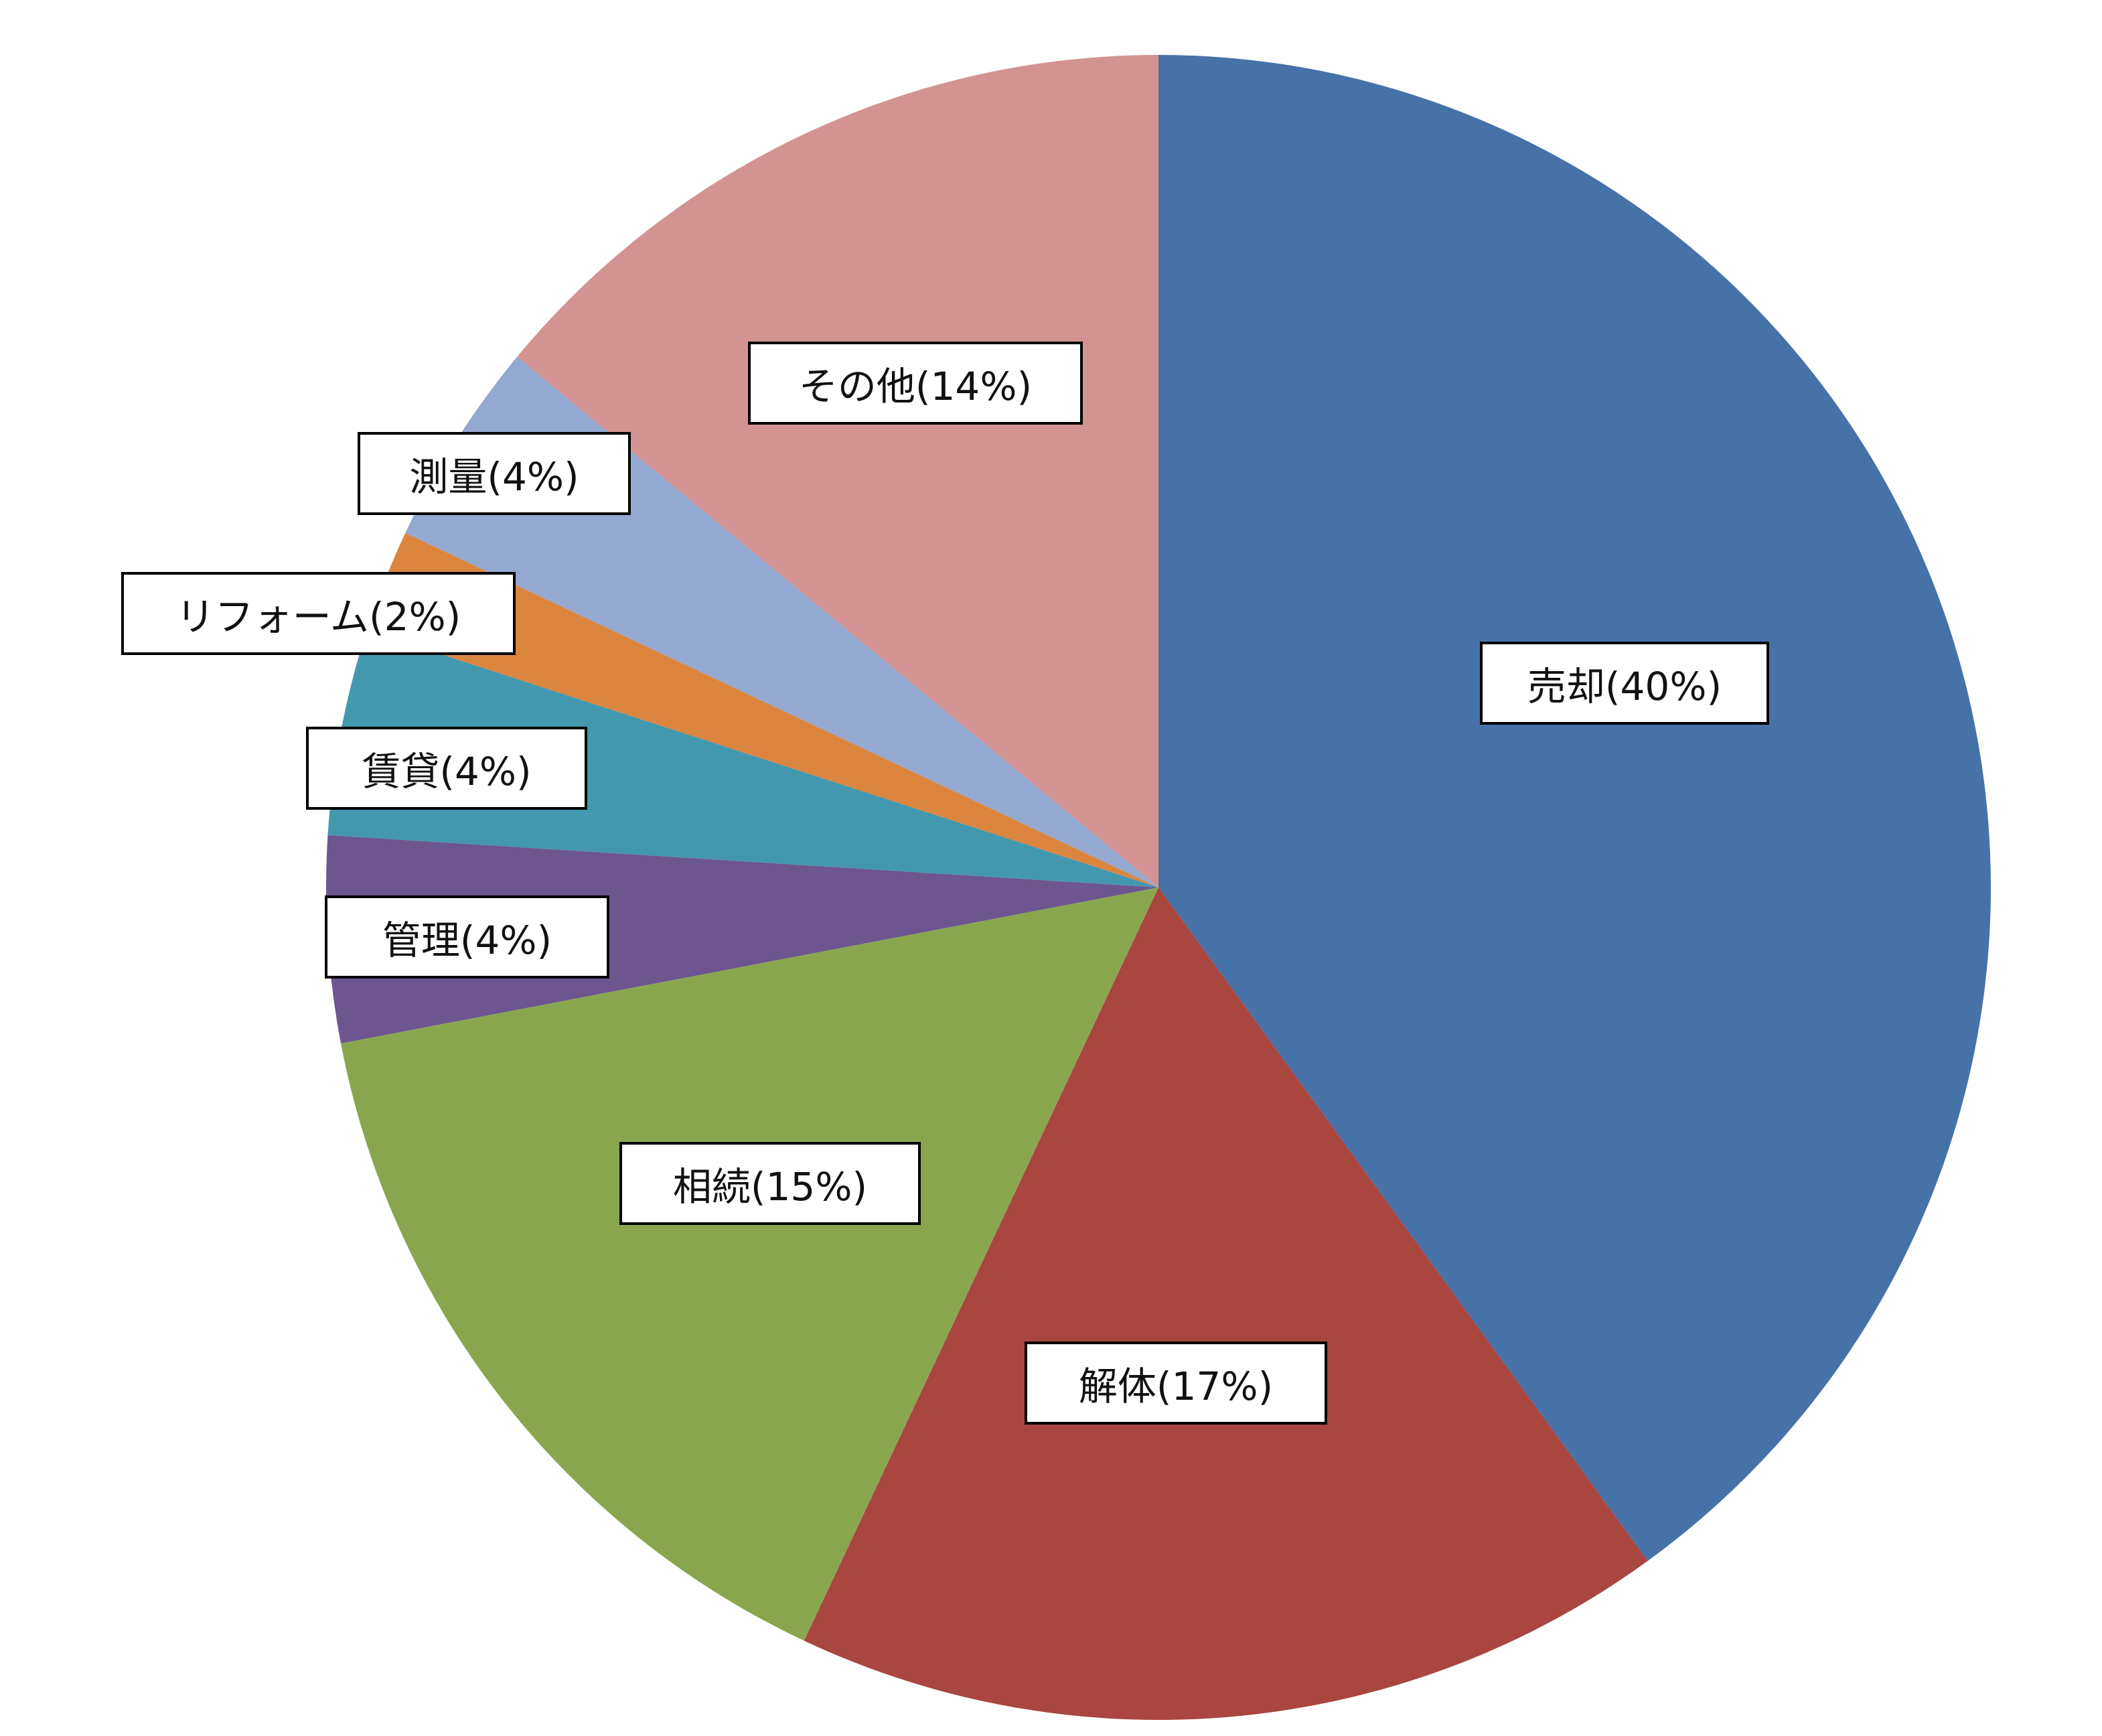  I want to click on data-label-baikyaku: 売却(40%), so click(1624, 683).